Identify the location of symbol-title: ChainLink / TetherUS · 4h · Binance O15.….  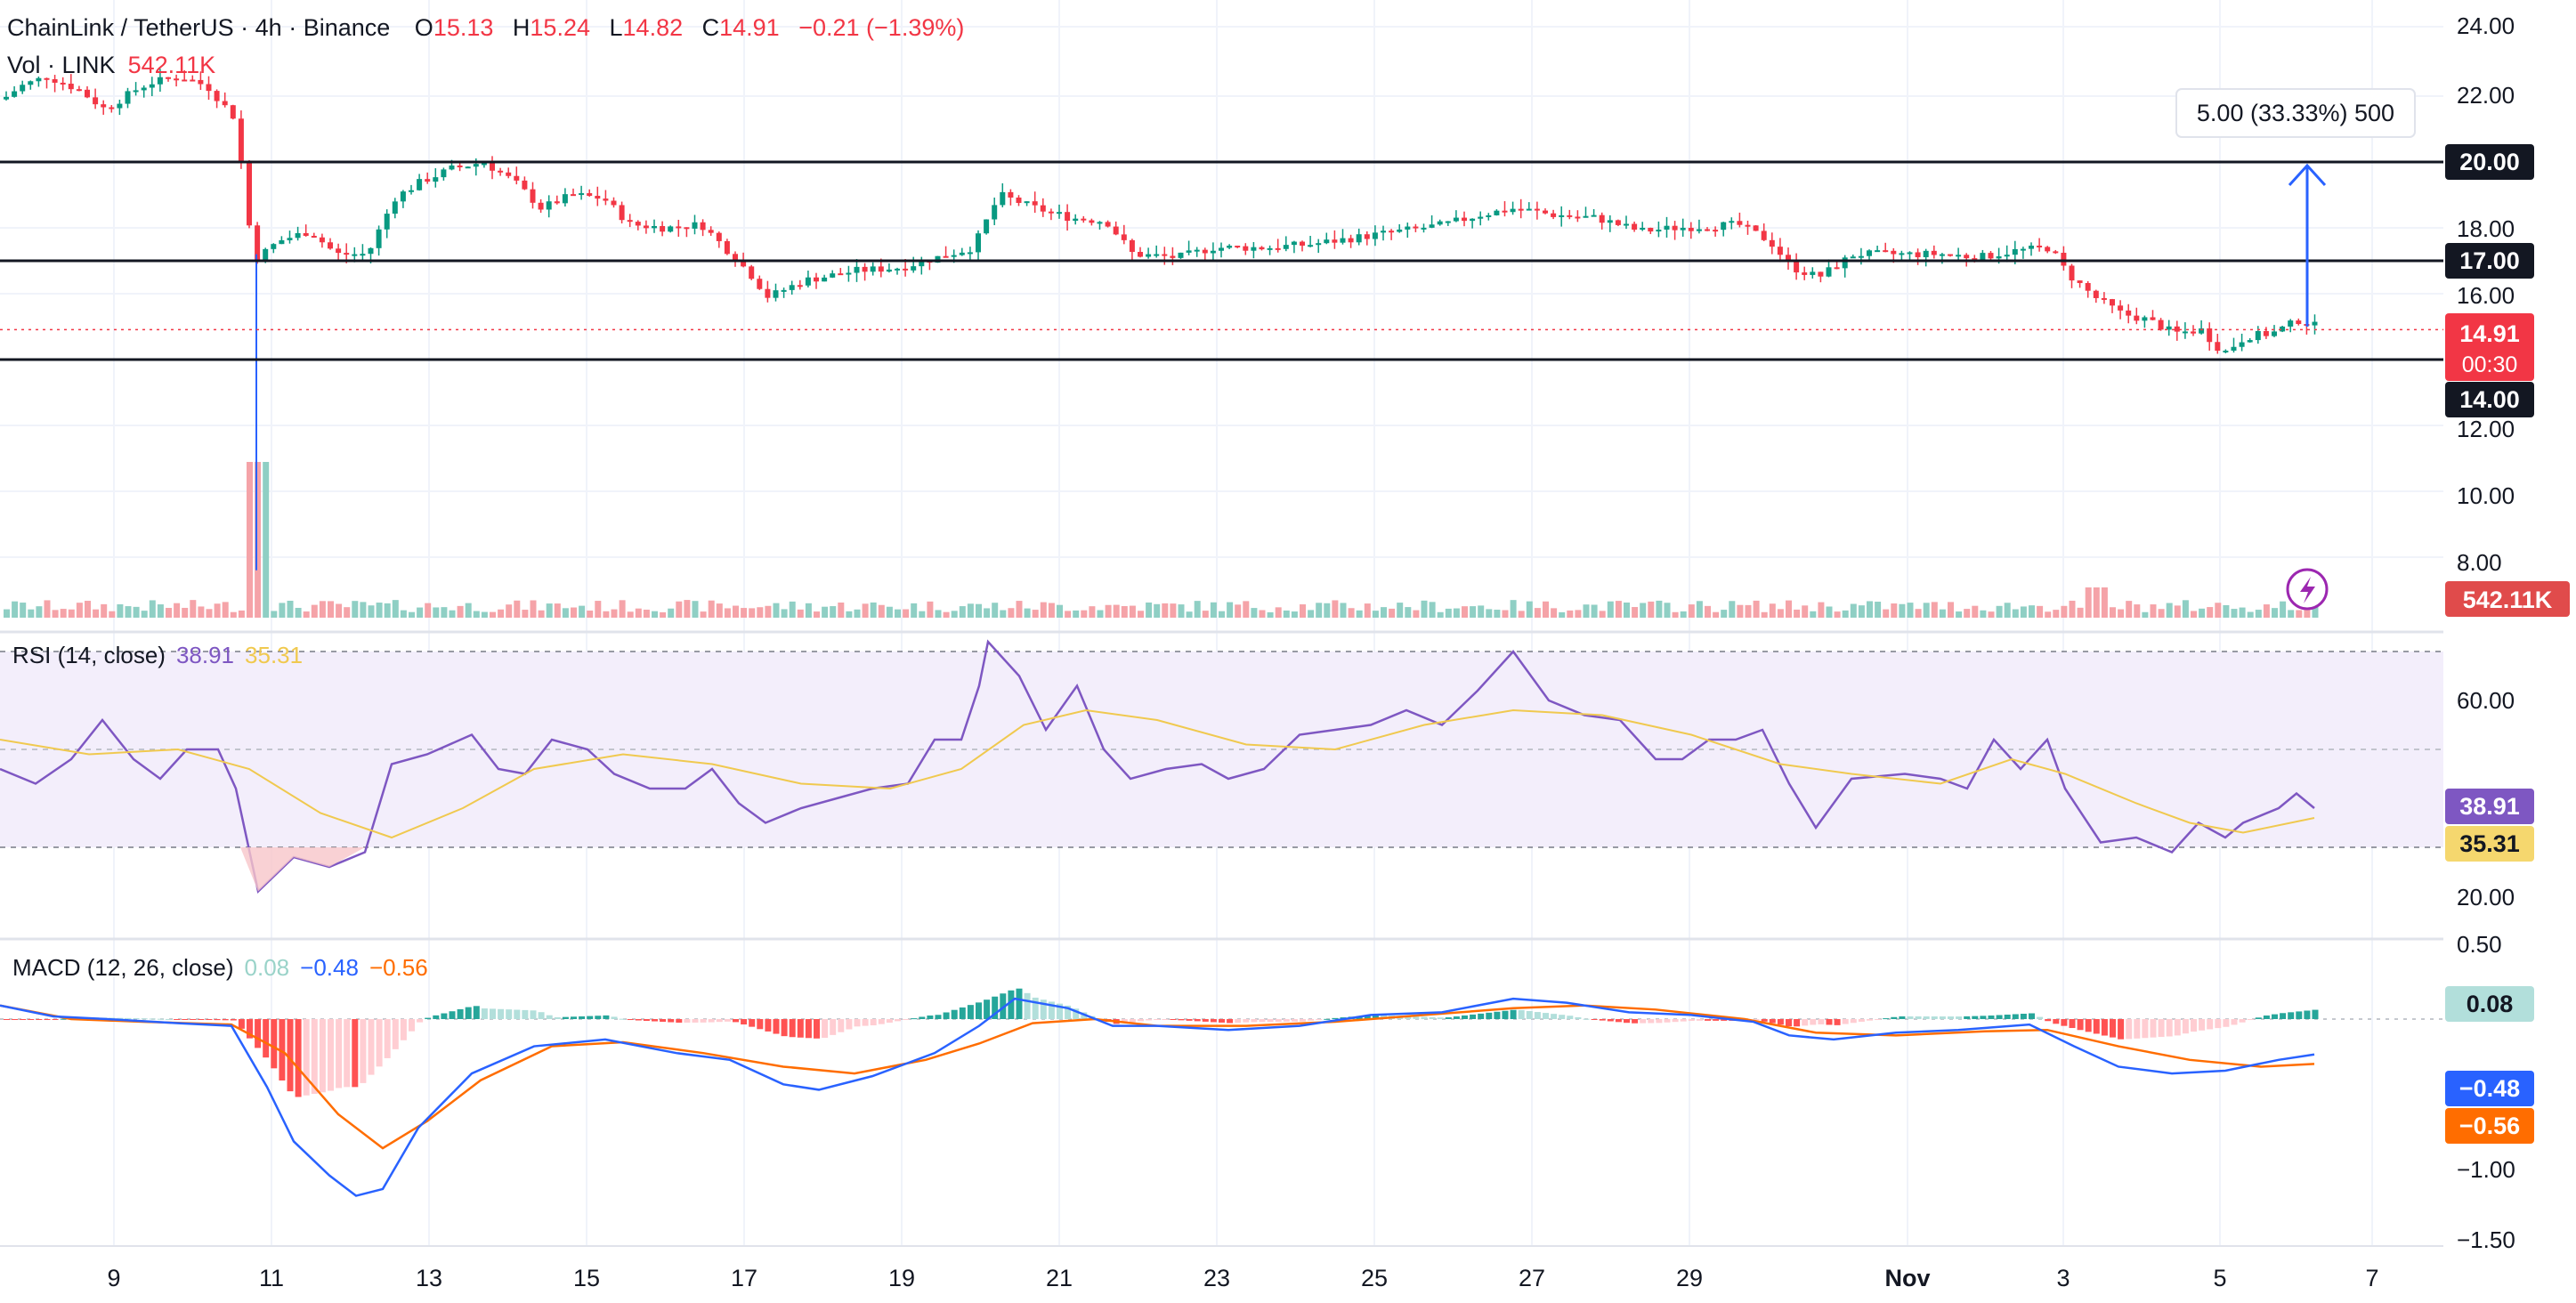
(485, 27).